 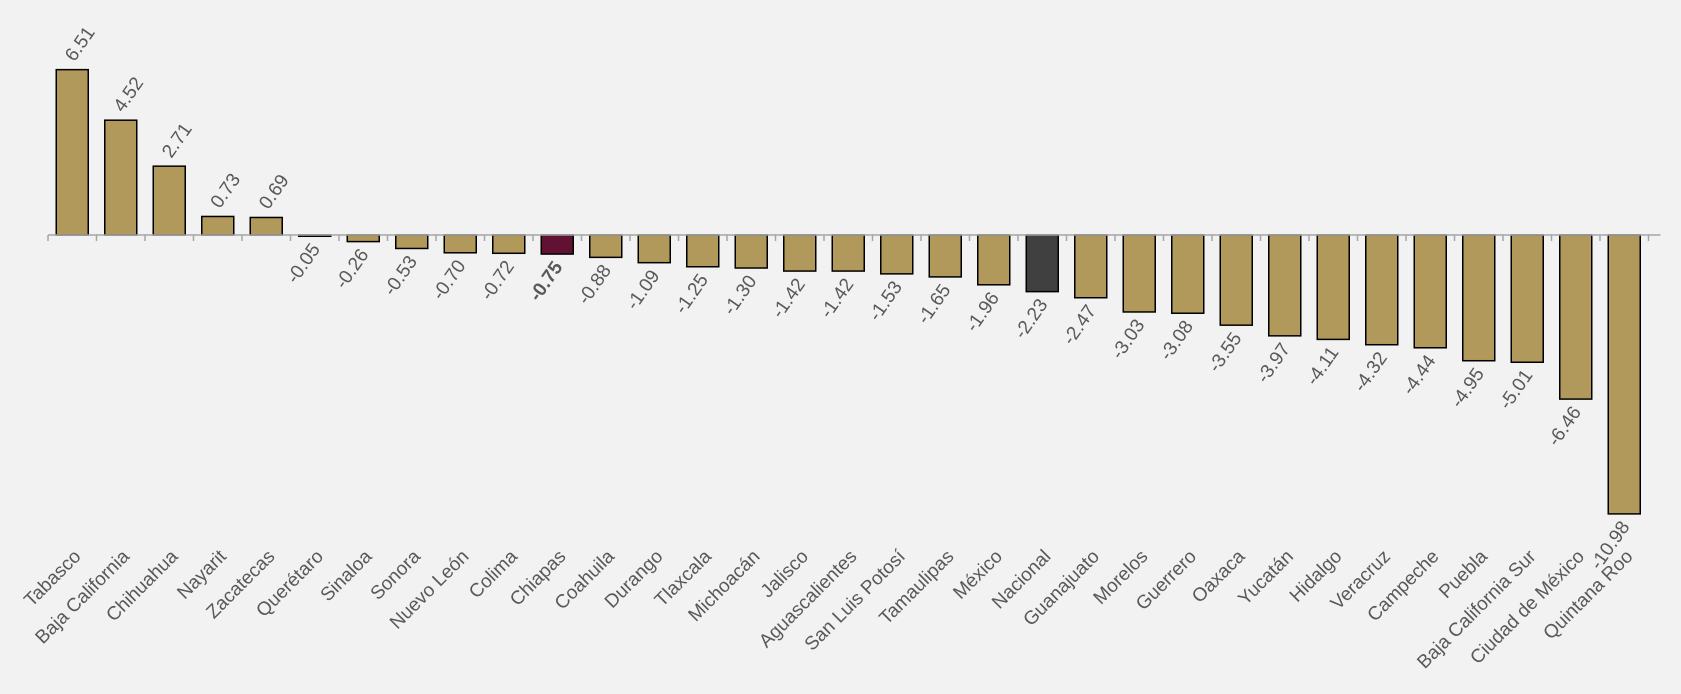 I want to click on value-label-oaxaca: -3.55, so click(x=1225, y=353).